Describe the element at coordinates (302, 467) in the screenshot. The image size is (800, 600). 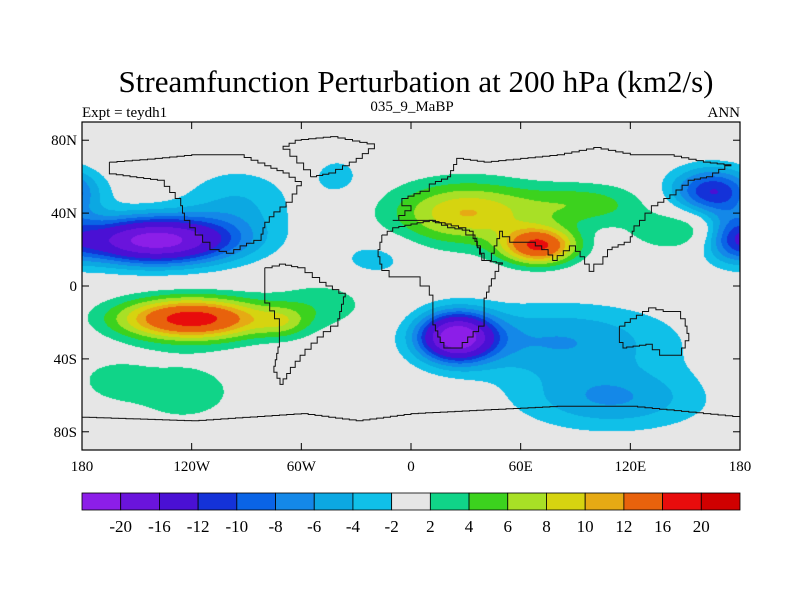
I see `x-tick-label: 60W` at that location.